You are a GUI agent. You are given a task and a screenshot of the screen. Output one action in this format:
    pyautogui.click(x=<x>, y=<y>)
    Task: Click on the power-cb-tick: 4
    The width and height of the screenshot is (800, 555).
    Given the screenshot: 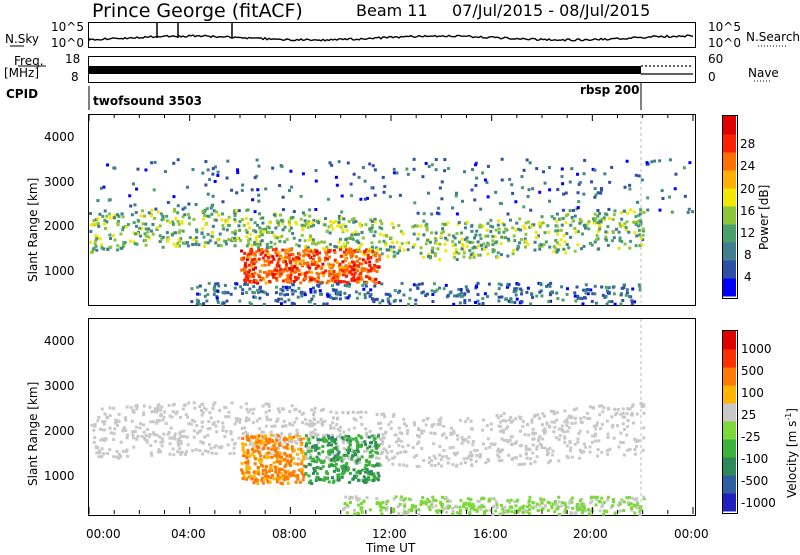 What is the action you would take?
    pyautogui.click(x=748, y=277)
    